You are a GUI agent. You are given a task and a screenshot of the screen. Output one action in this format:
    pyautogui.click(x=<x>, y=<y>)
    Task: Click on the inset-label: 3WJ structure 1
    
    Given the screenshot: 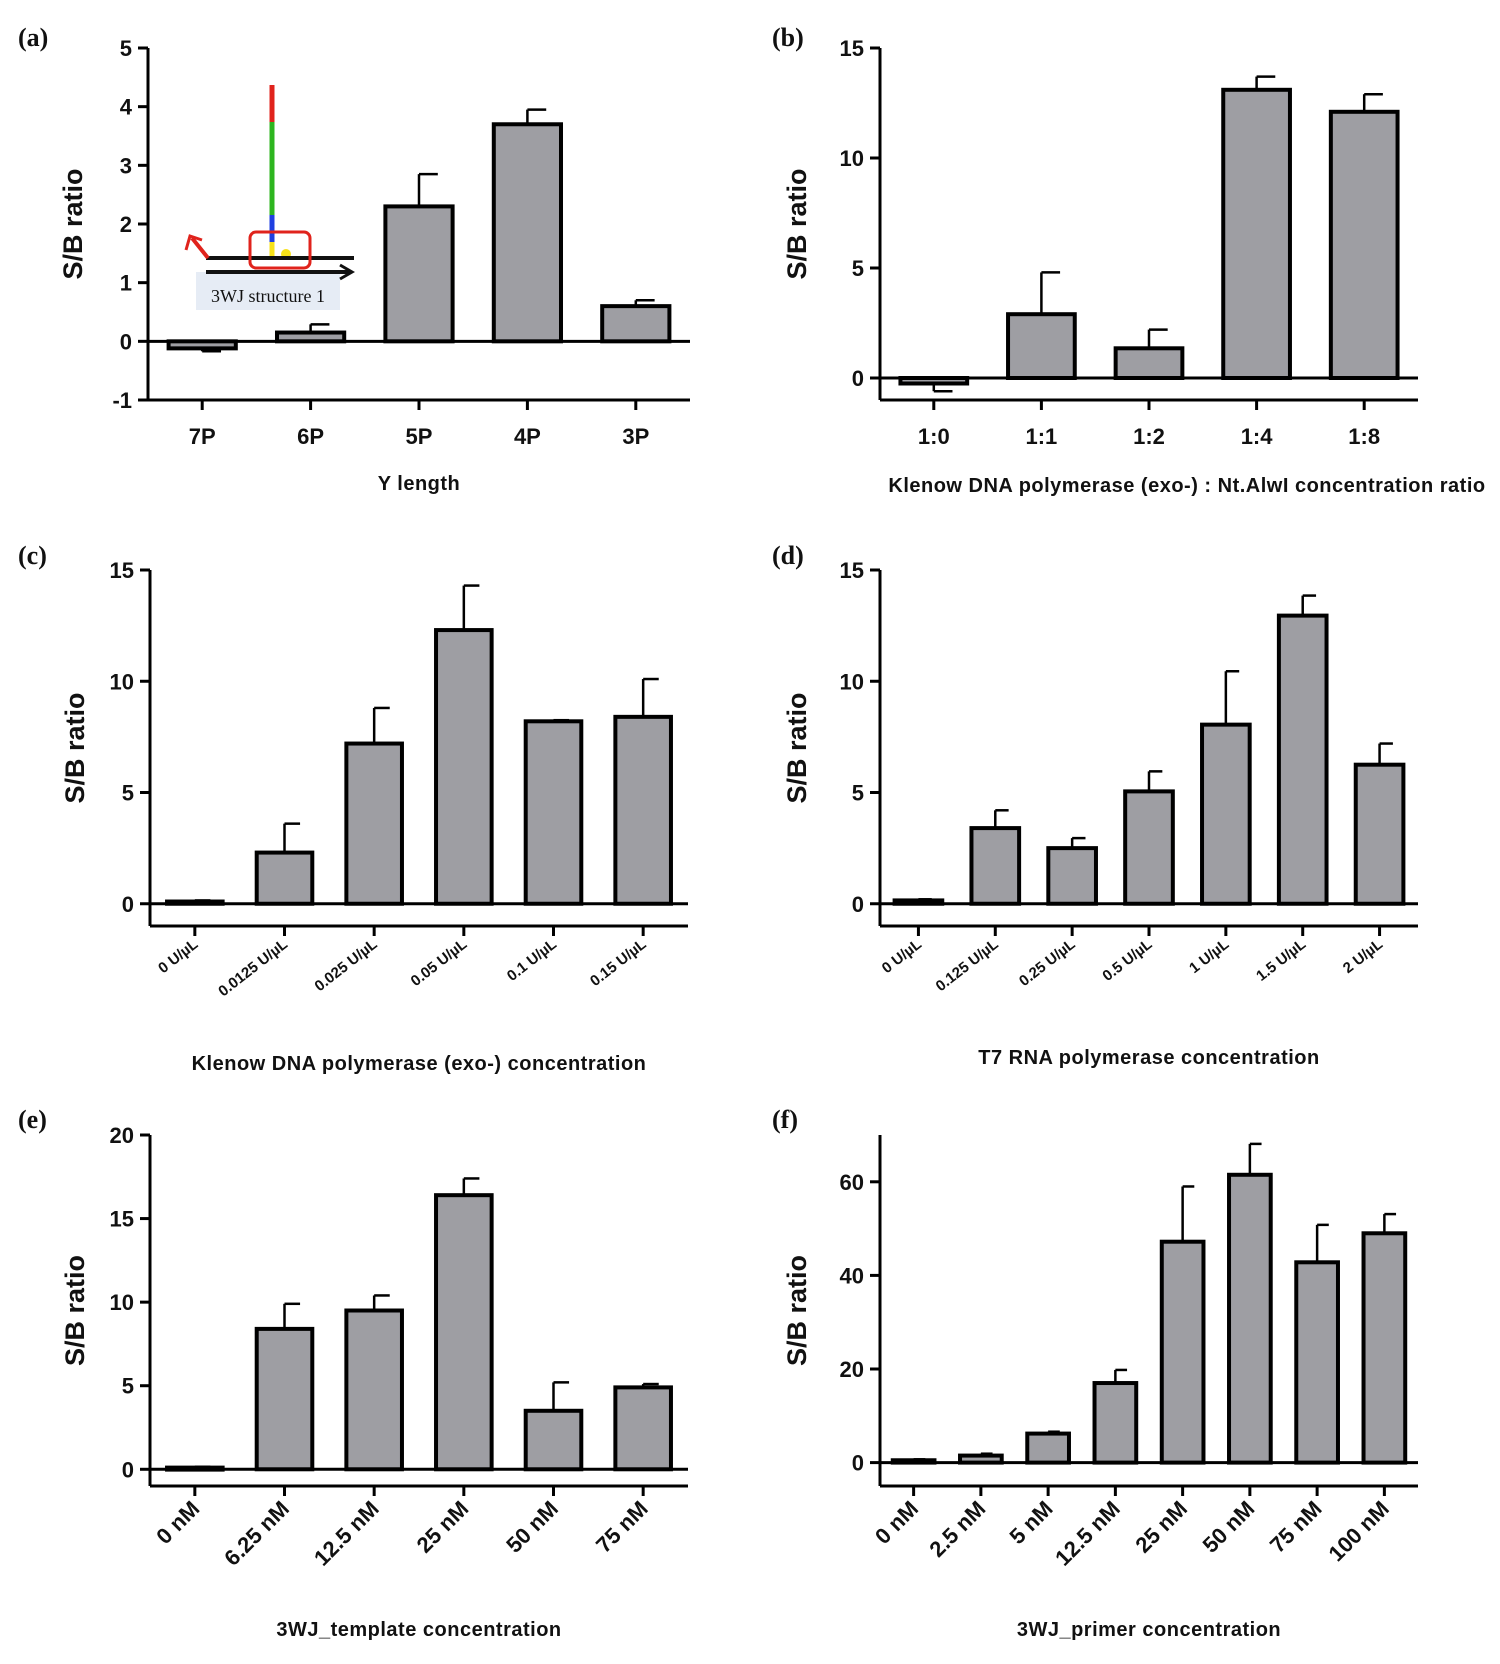 What is the action you would take?
    pyautogui.click(x=268, y=296)
    